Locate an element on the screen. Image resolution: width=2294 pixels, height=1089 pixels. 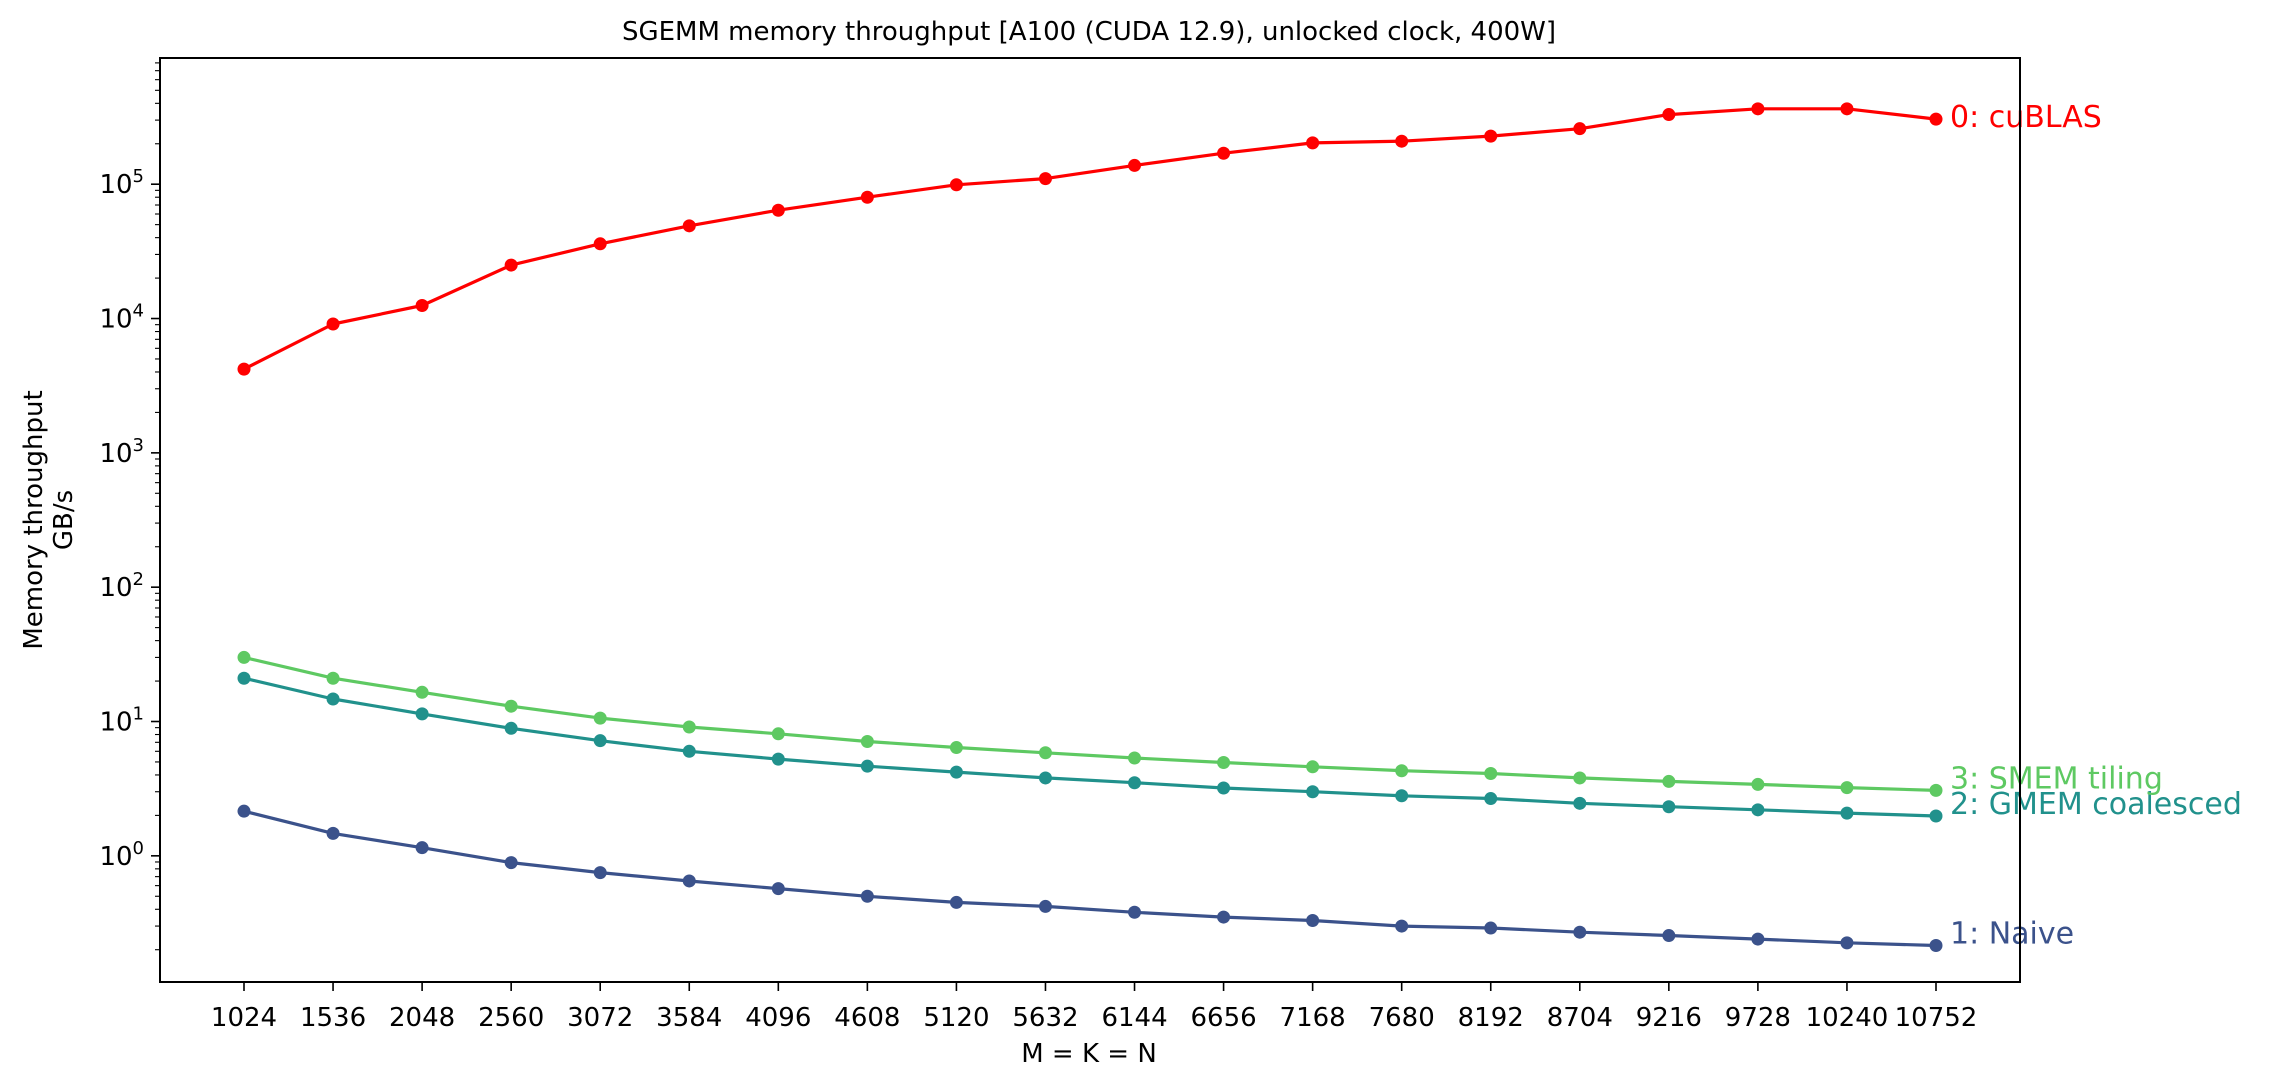
y-tick-label: 10¹ is located at coordinates (121, 721).